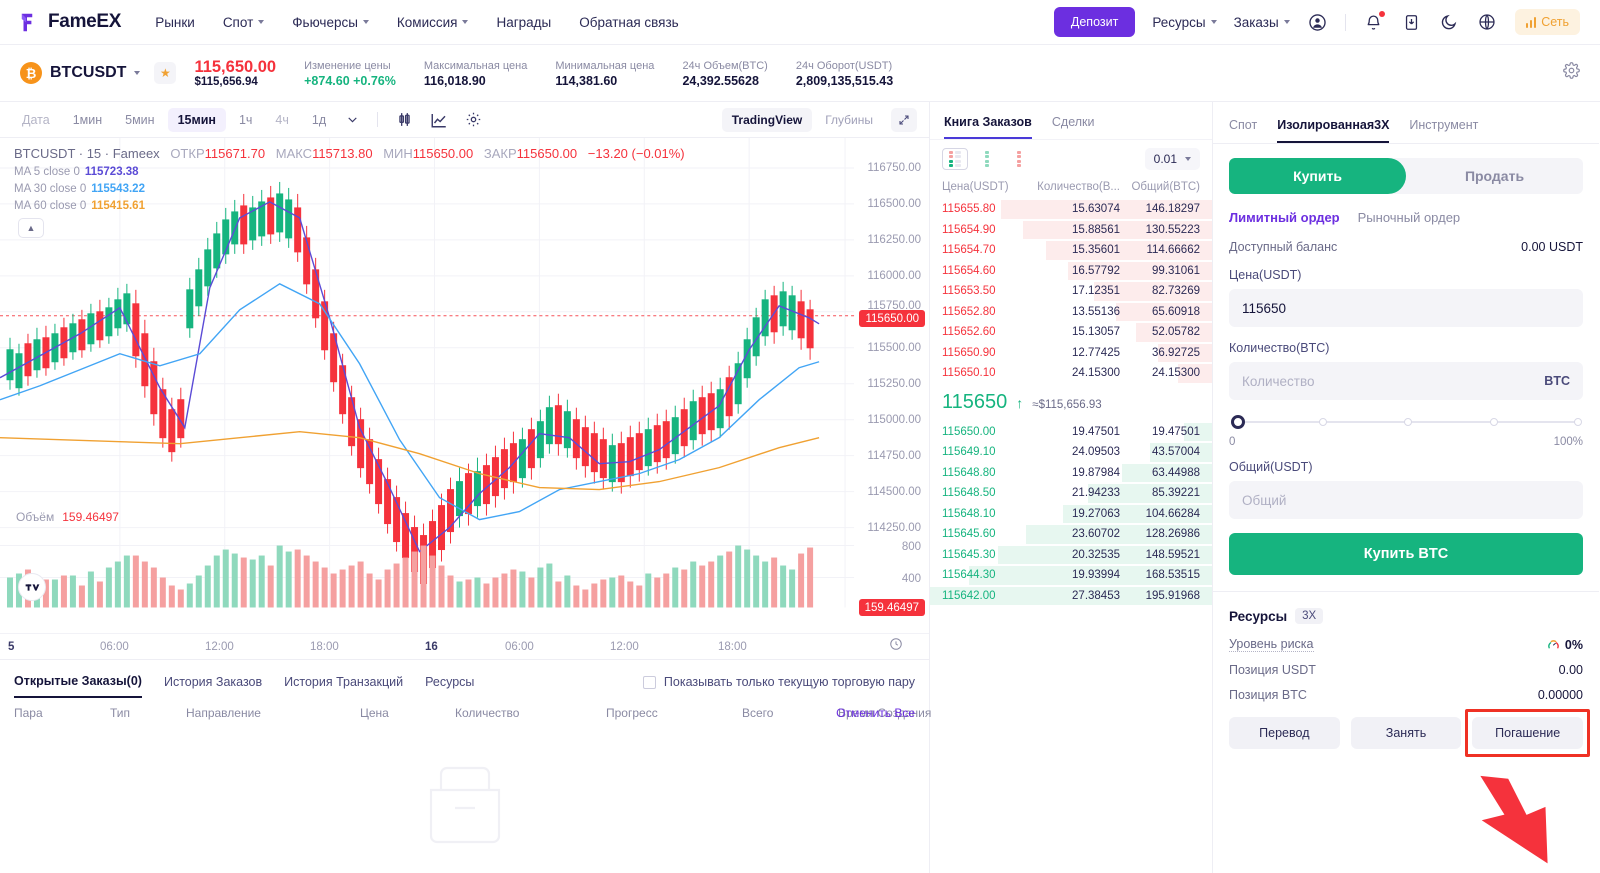 The width and height of the screenshot is (1600, 873). What do you see at coordinates (987, 159) in the screenshot?
I see `orderbook-mode-bids-icon` at bounding box center [987, 159].